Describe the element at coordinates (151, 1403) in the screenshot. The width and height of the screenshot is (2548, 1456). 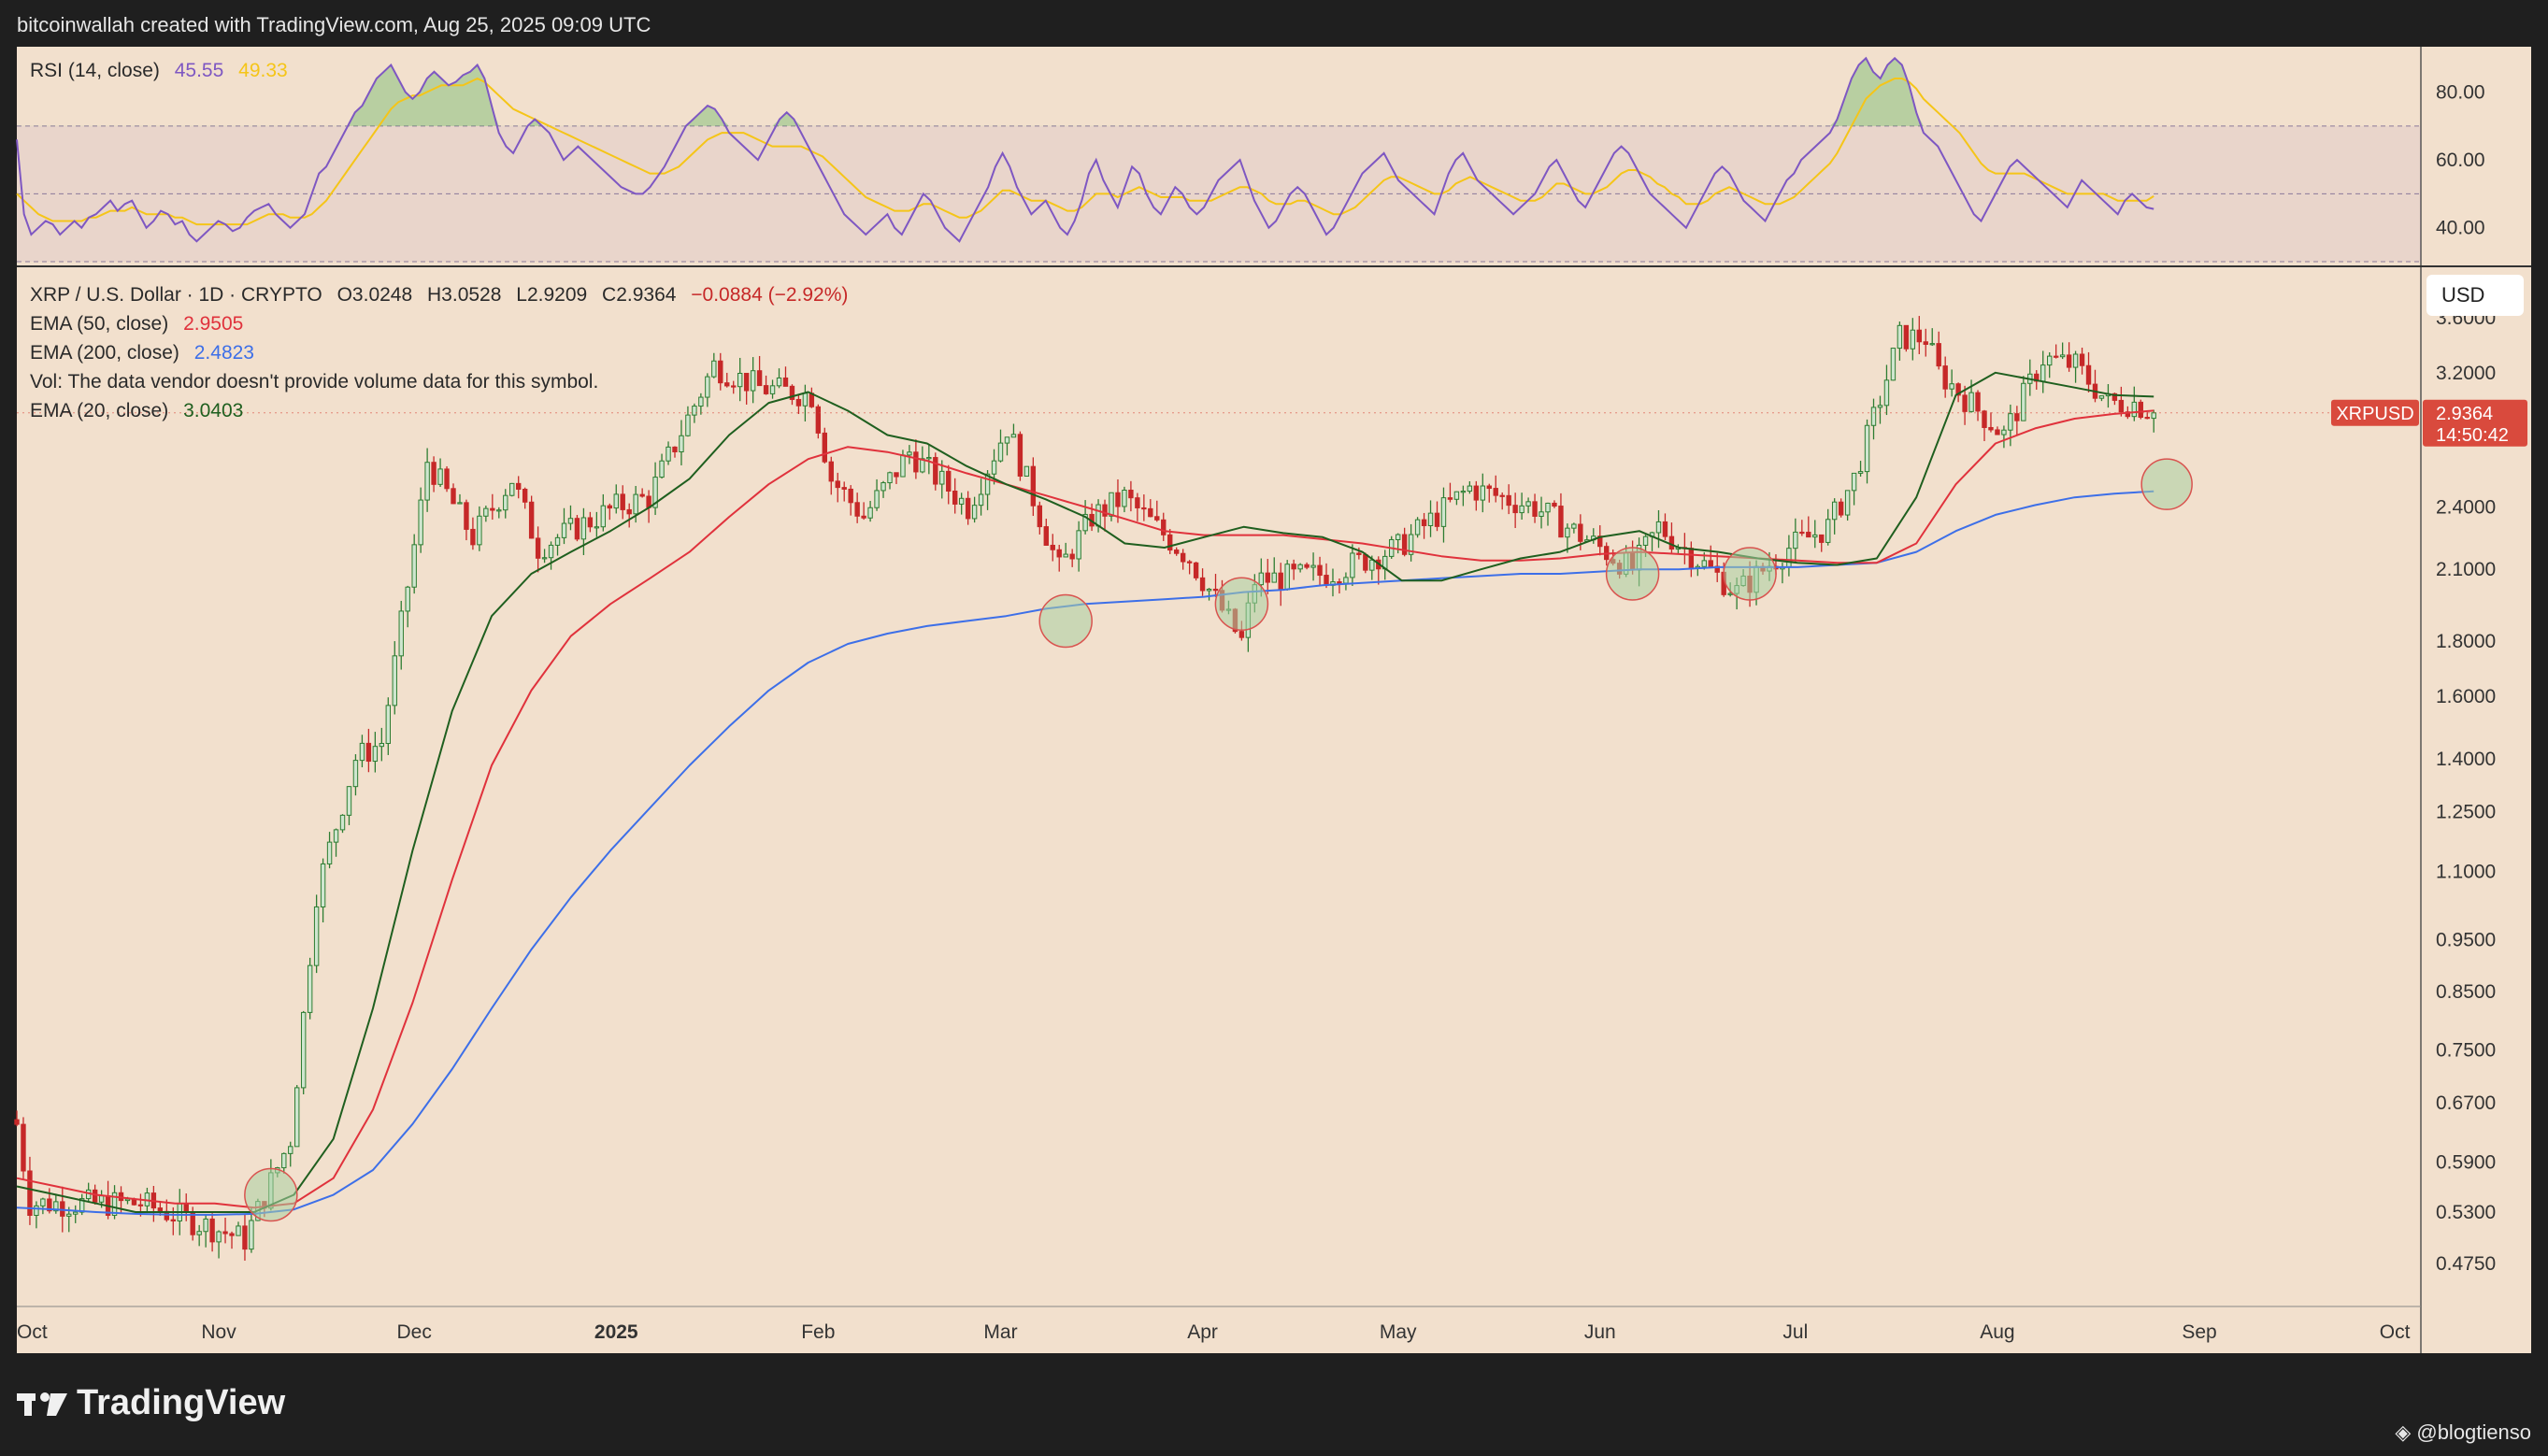
I see `tradingview-logo: TradingView` at that location.